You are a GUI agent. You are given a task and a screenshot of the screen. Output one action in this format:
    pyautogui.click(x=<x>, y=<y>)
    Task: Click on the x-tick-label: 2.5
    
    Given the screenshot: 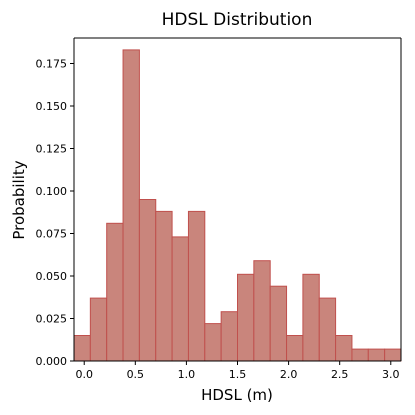 What is the action you would take?
    pyautogui.click(x=340, y=374)
    